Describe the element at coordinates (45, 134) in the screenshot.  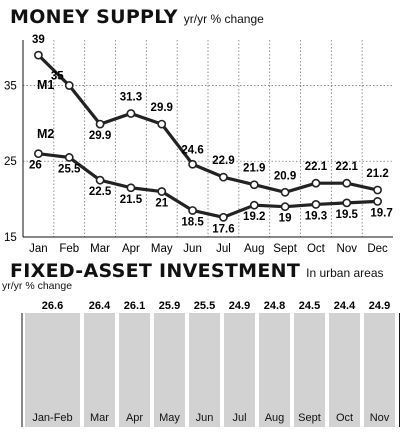
I see `series-label-m2: M2` at that location.